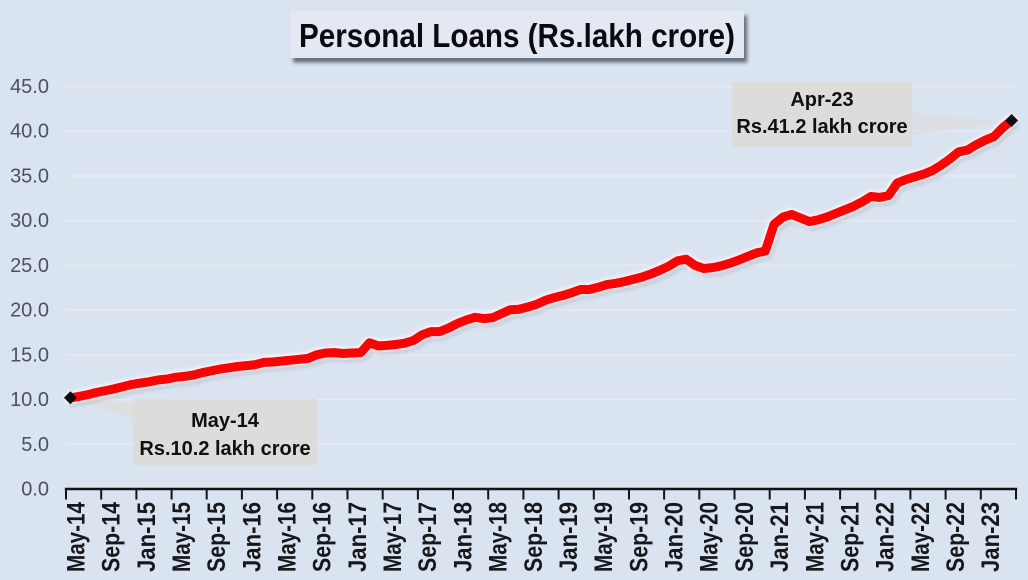 Image resolution: width=1028 pixels, height=580 pixels. I want to click on svg-text: Sep-16, so click(323, 537).